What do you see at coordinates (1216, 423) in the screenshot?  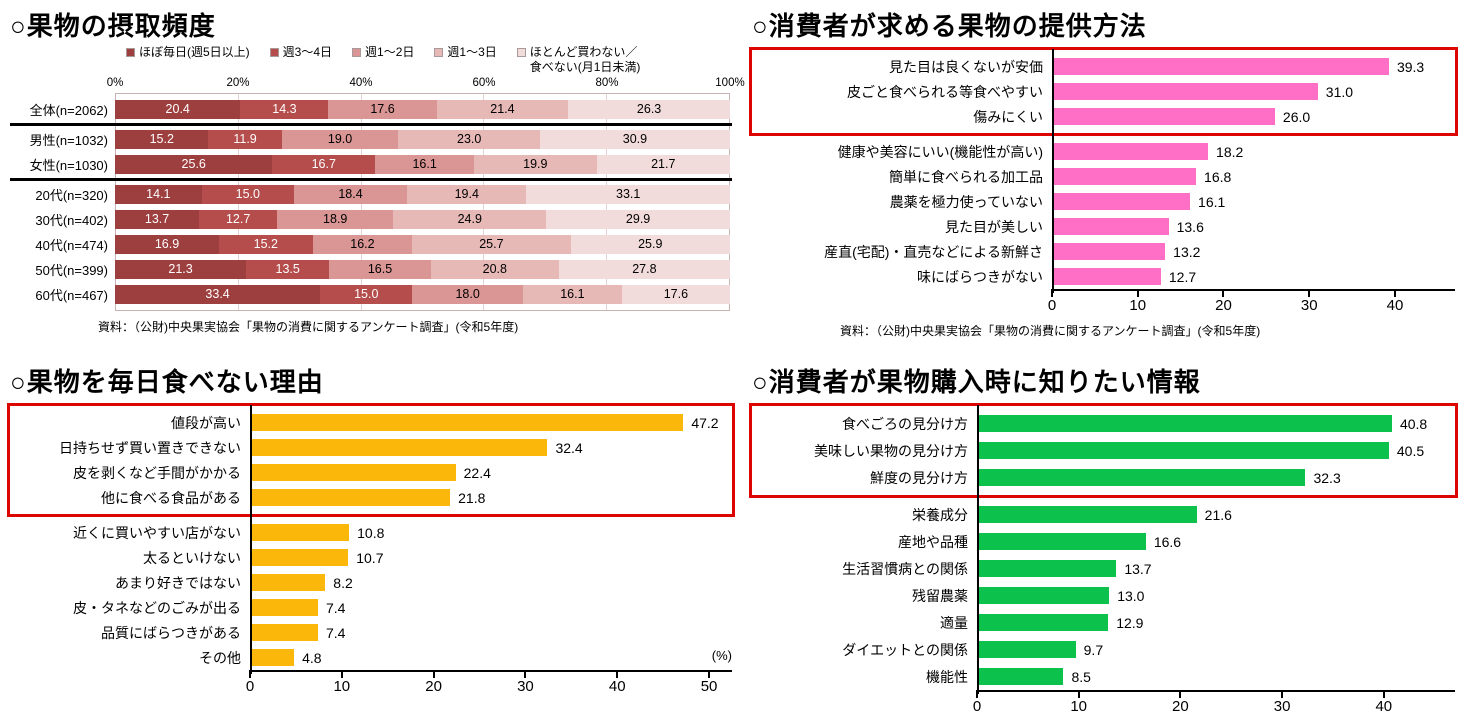 I see `bar-track: 40.8` at bounding box center [1216, 423].